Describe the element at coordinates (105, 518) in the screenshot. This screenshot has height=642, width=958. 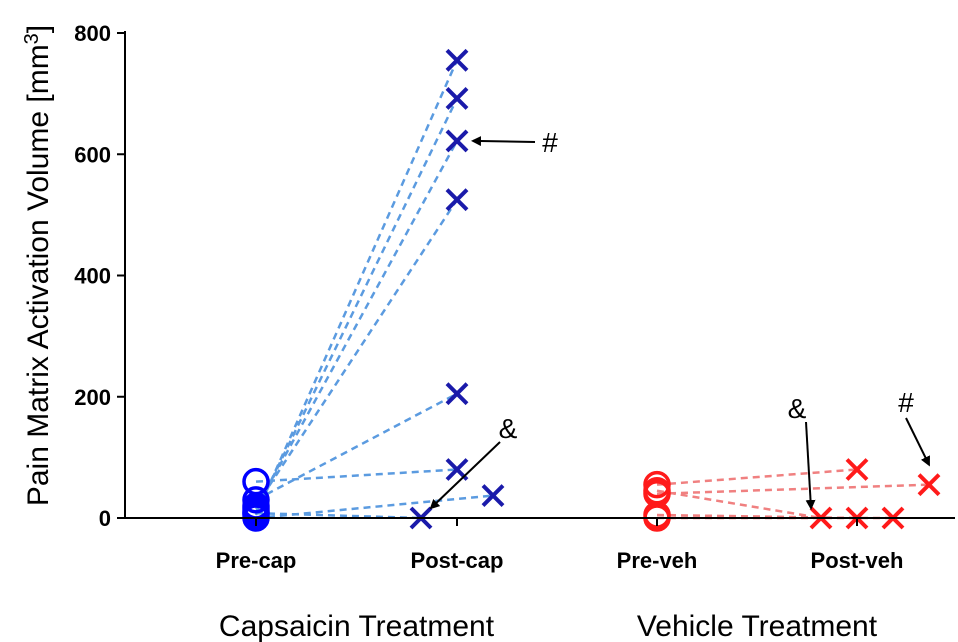
I see `y-tick-label: 0` at that location.